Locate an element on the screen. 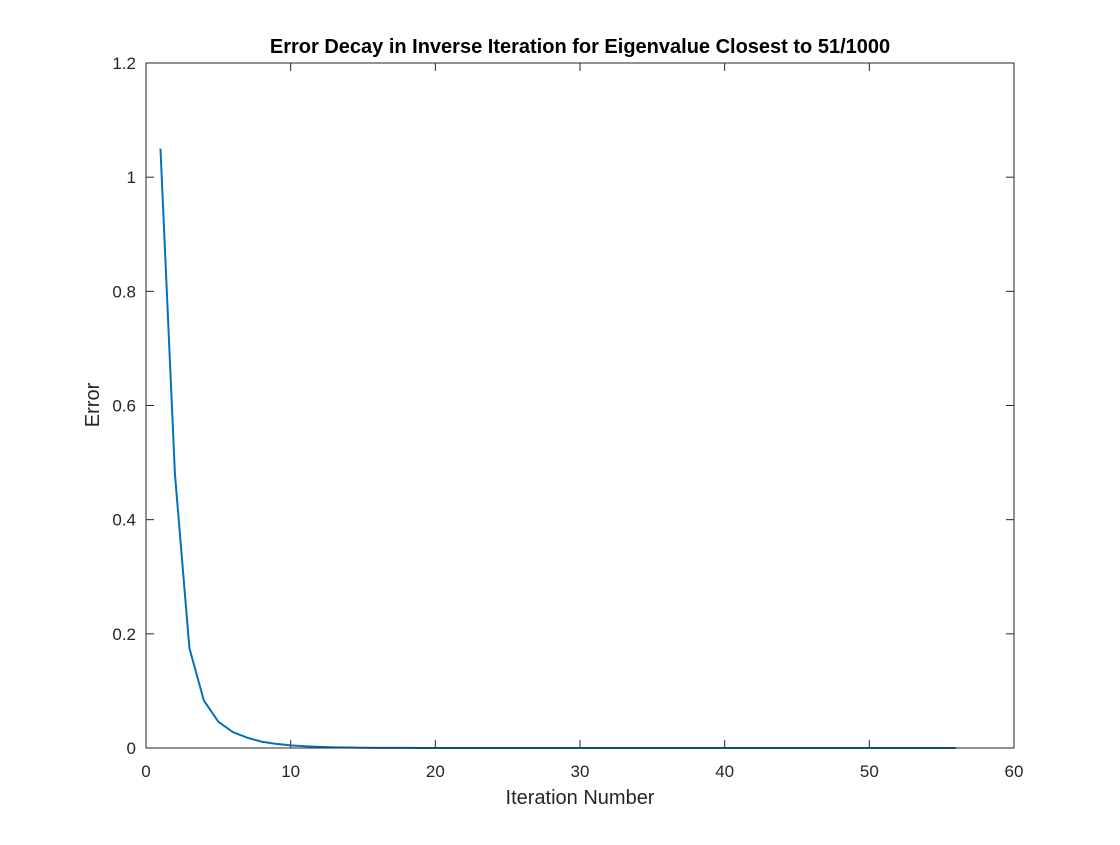 The height and width of the screenshot is (845, 1120). y-tick-label: 0 is located at coordinates (131, 748).